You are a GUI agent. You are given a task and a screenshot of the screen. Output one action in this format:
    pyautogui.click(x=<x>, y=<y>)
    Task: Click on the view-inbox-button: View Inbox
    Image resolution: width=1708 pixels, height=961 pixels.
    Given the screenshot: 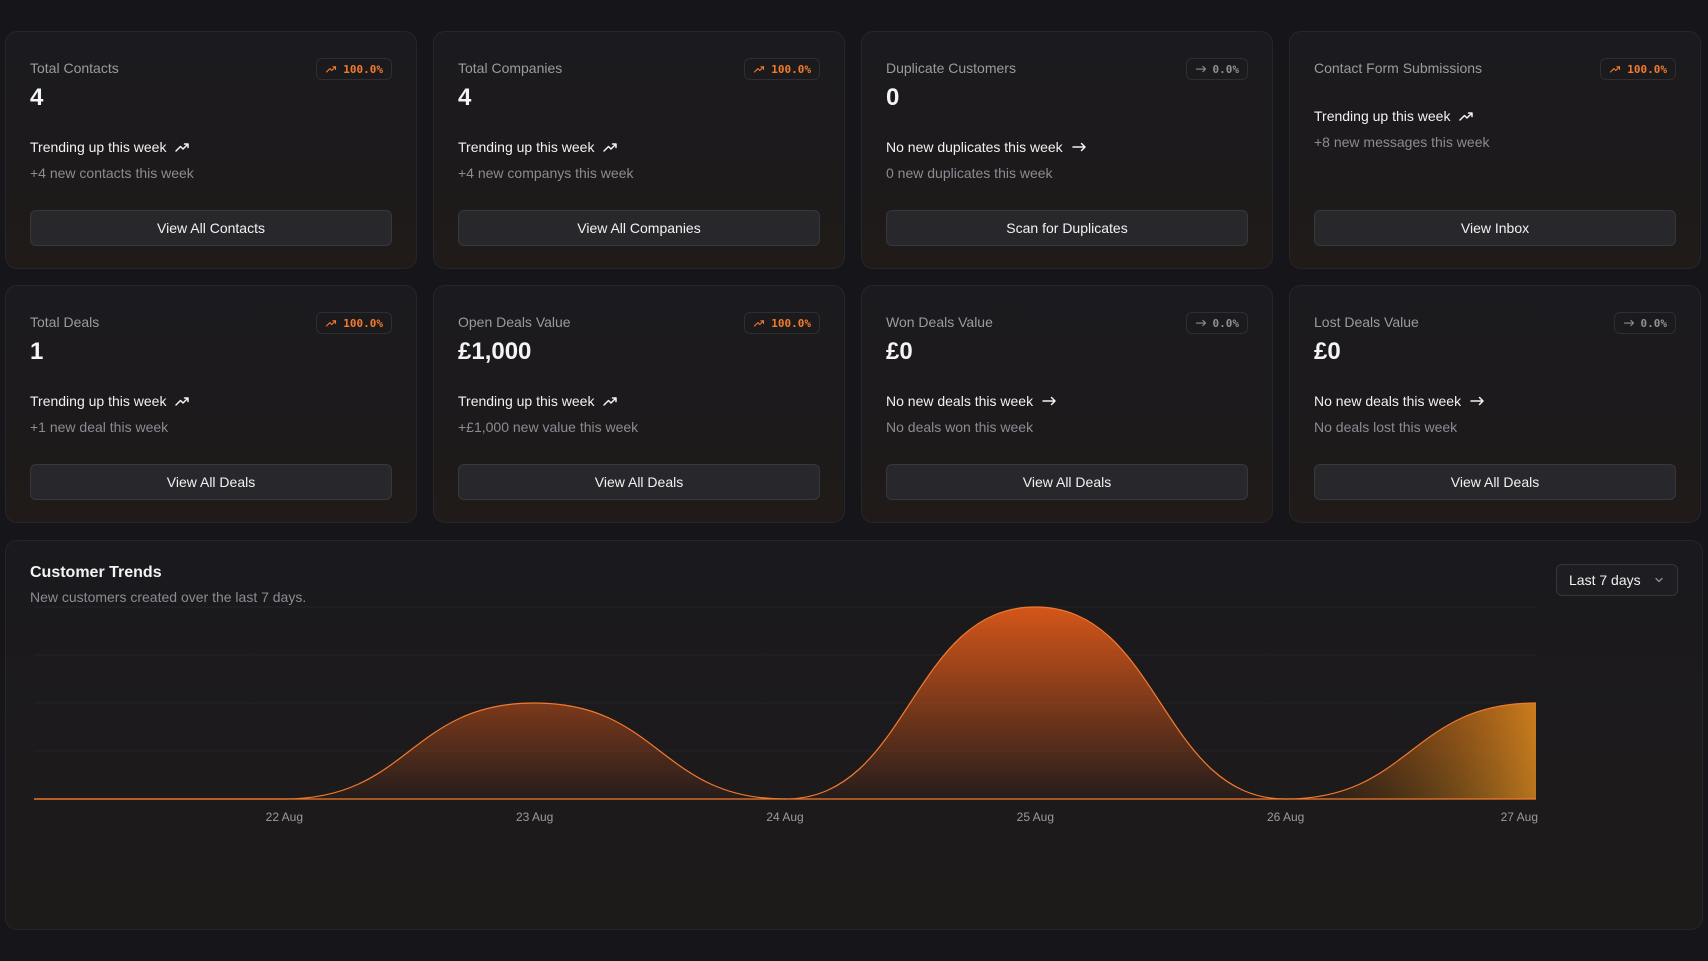 What is the action you would take?
    pyautogui.click(x=1495, y=228)
    